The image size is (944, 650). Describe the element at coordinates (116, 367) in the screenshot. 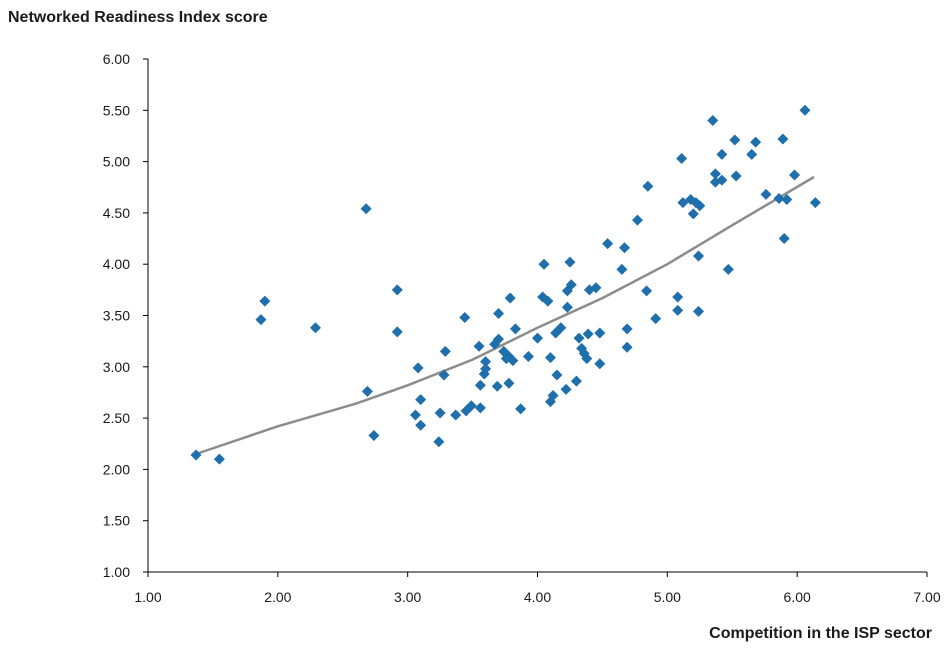

I see `y-tick-label: 3.00` at that location.